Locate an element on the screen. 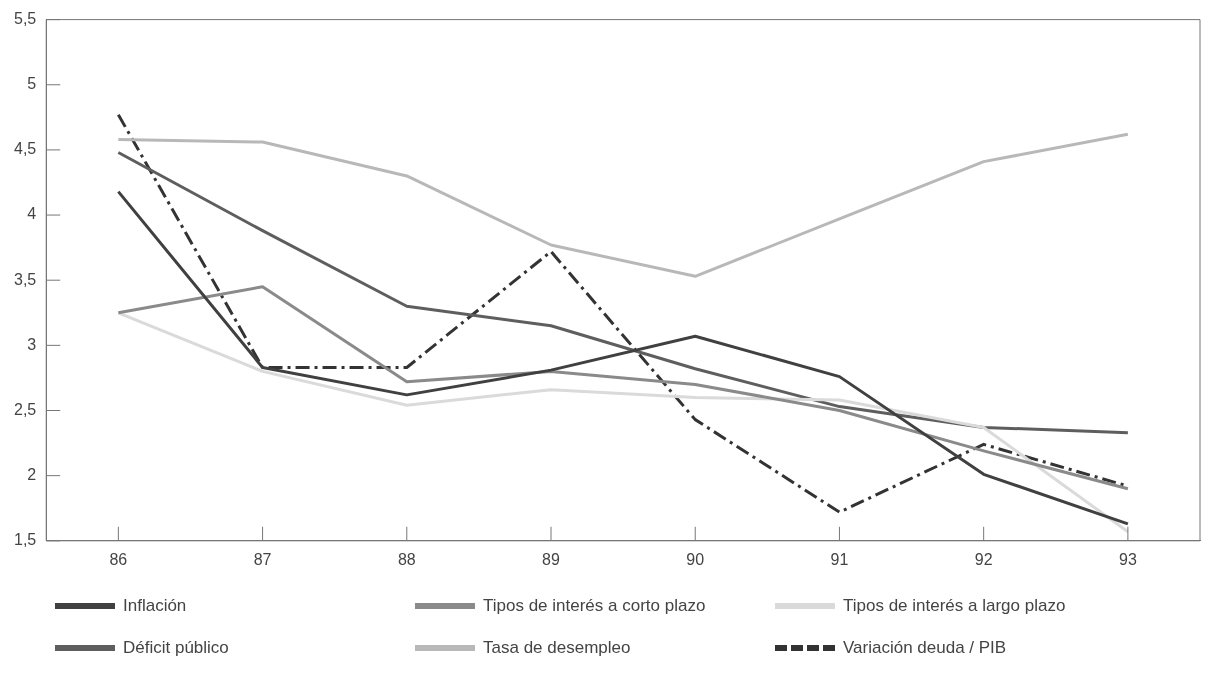 The height and width of the screenshot is (691, 1210). legend-label: Déficit público is located at coordinates (176, 648).